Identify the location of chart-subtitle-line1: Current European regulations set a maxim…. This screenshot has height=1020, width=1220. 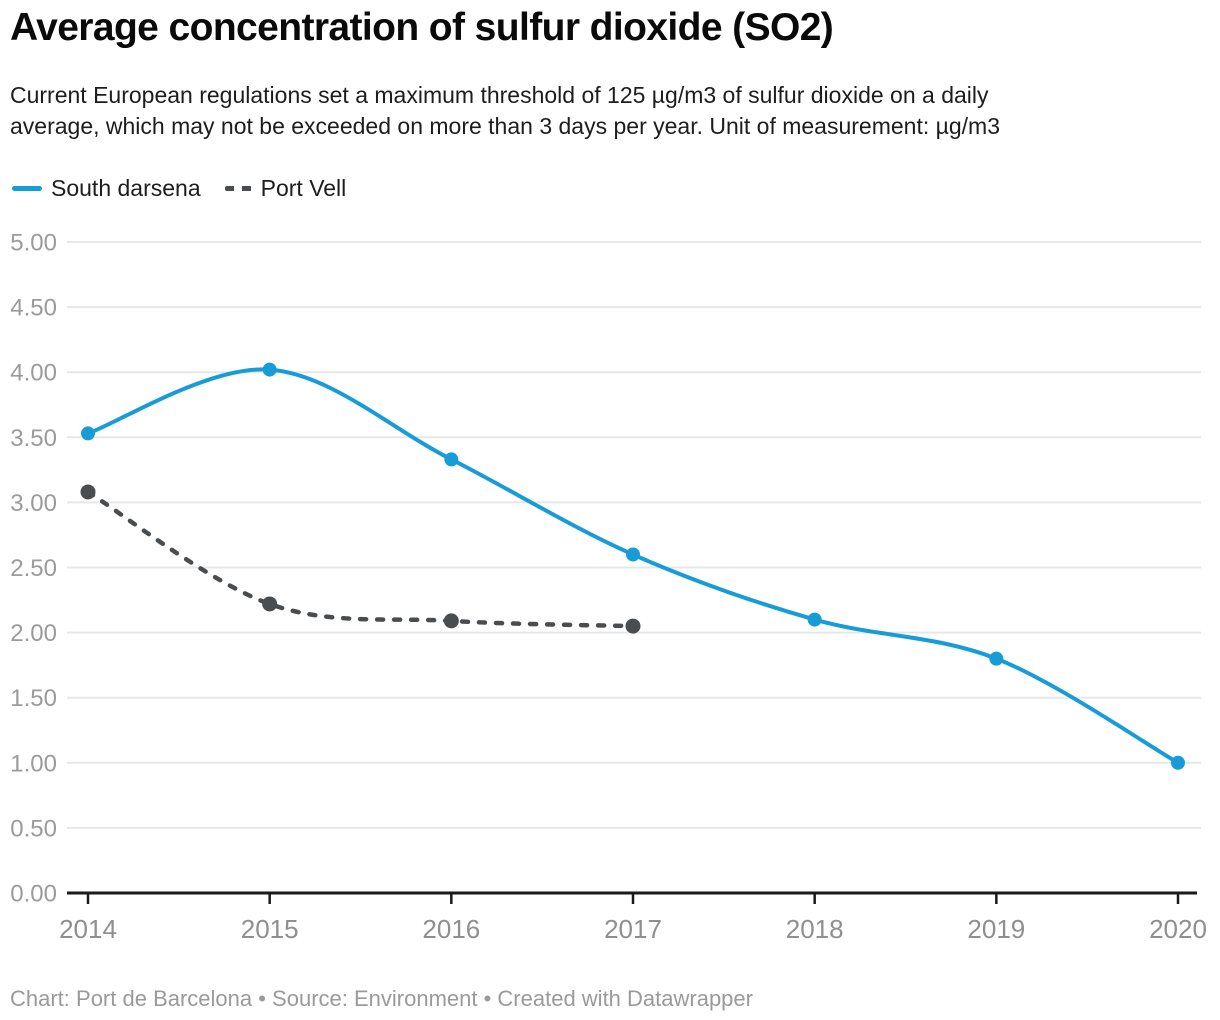
(499, 95).